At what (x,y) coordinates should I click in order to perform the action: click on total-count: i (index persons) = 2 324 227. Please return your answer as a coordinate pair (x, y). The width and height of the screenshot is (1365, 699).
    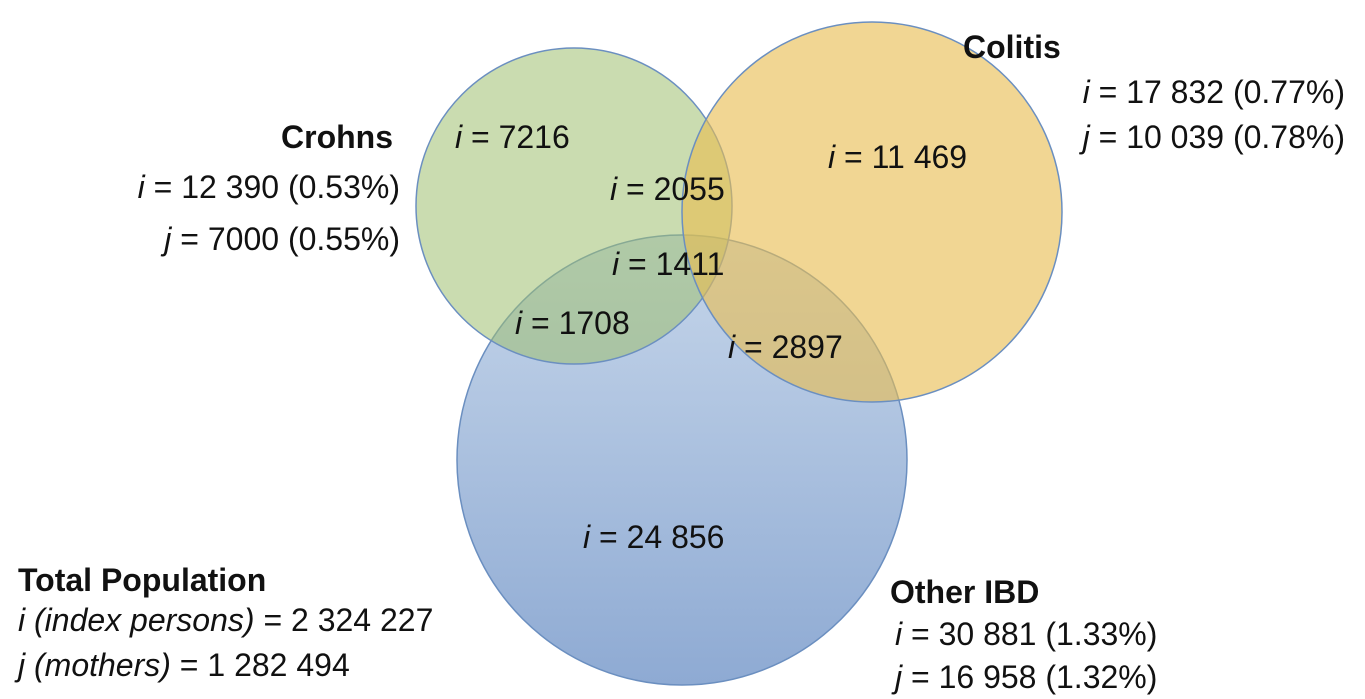
    Looking at the image, I should click on (225, 620).